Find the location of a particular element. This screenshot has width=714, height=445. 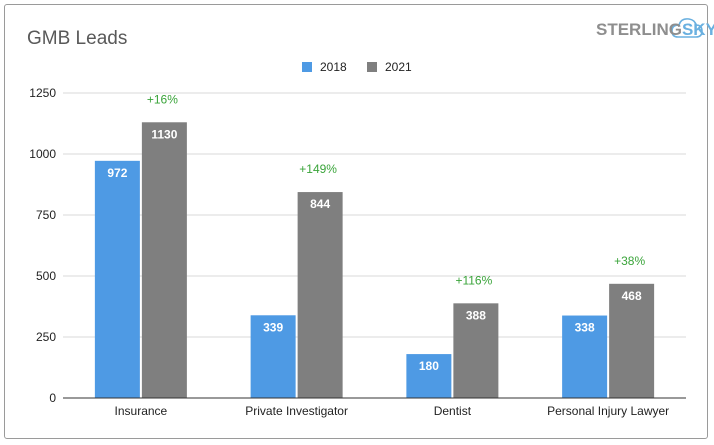

legend: 2018 2021 is located at coordinates (357, 67).